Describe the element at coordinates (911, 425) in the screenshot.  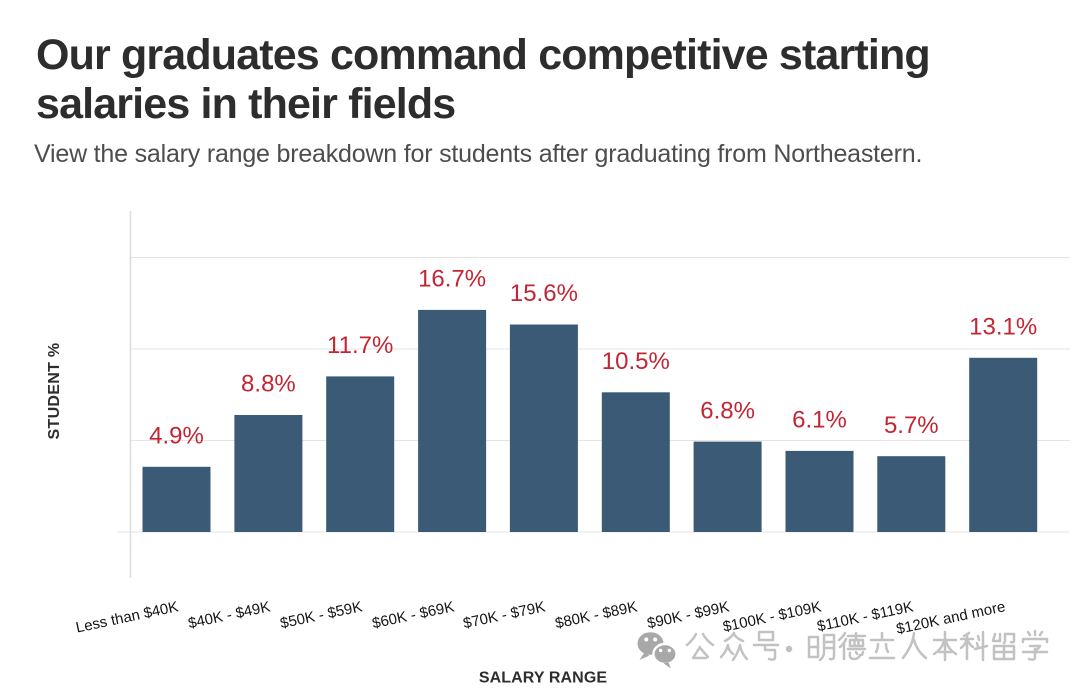
I see `svg-text: 5.7%` at that location.